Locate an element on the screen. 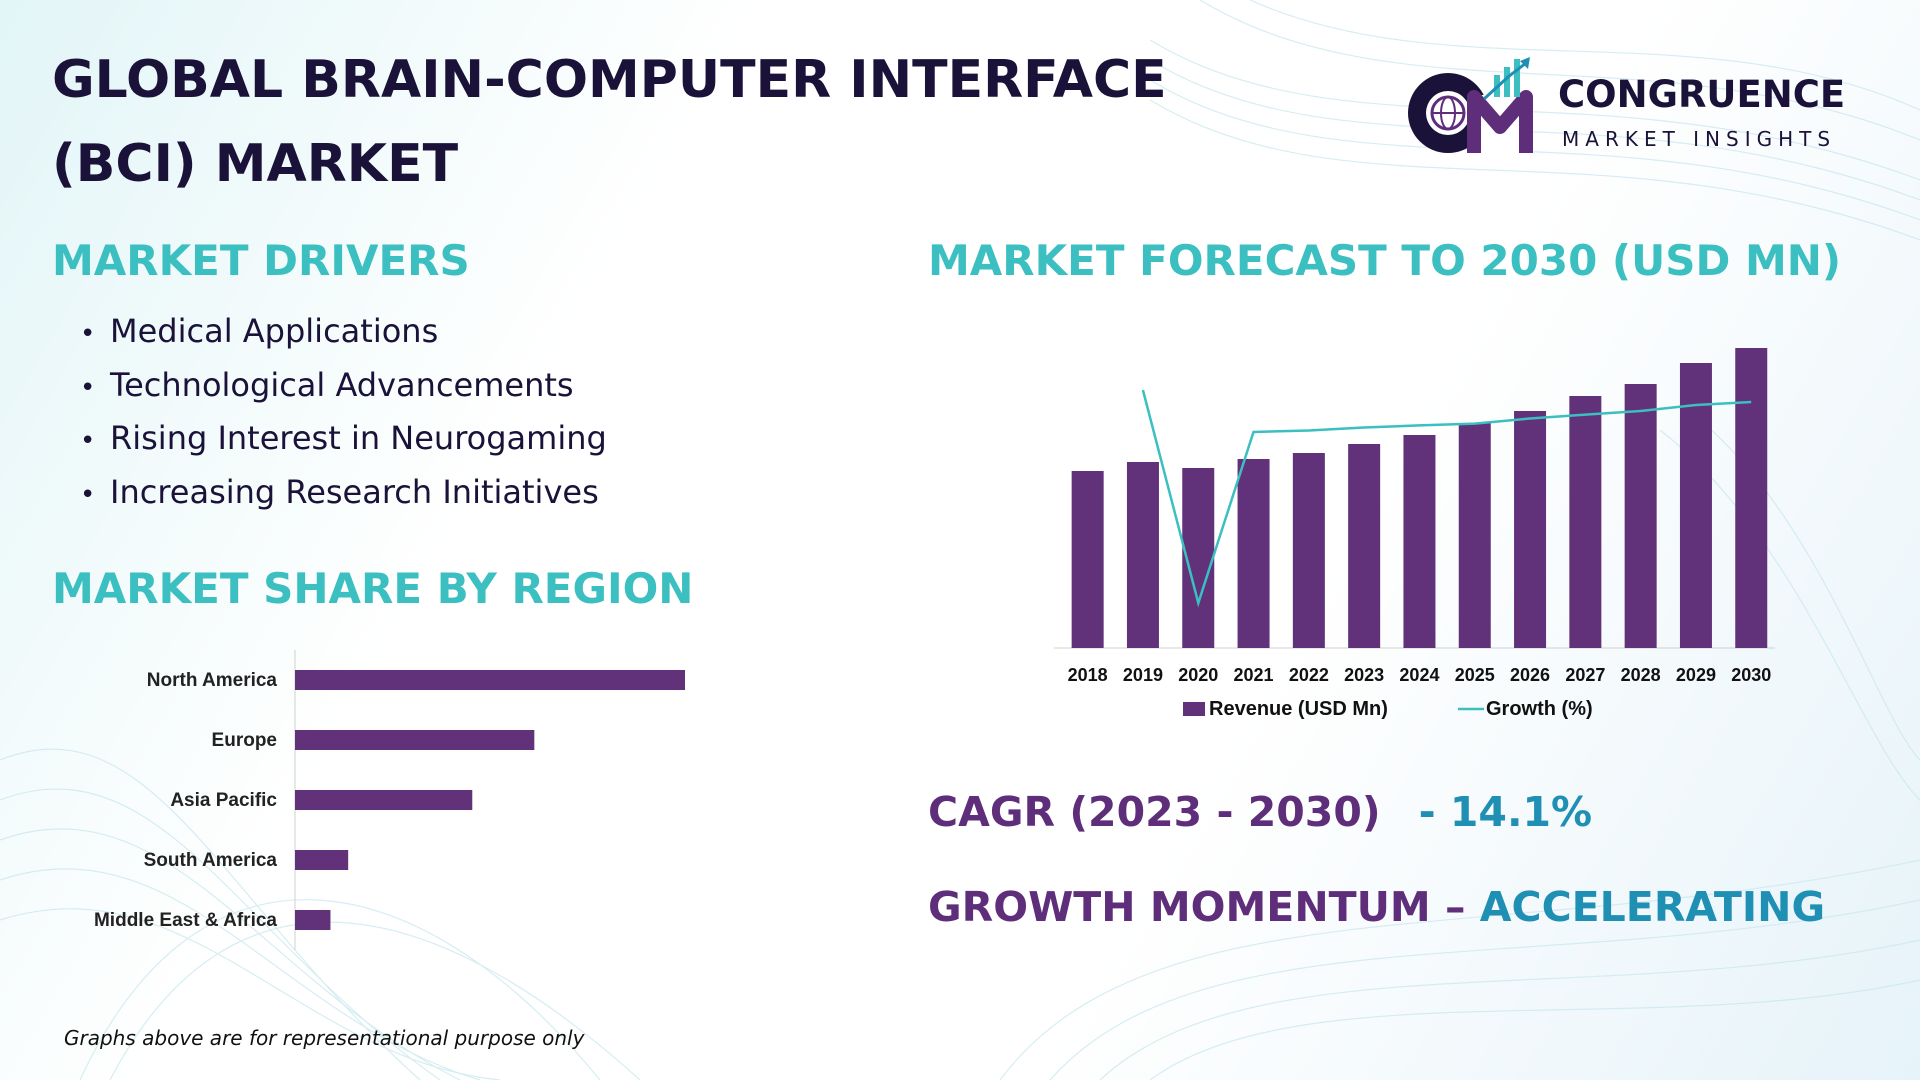 Image resolution: width=1920 pixels, height=1080 pixels. momentum-dash: – is located at coordinates (1455, 907).